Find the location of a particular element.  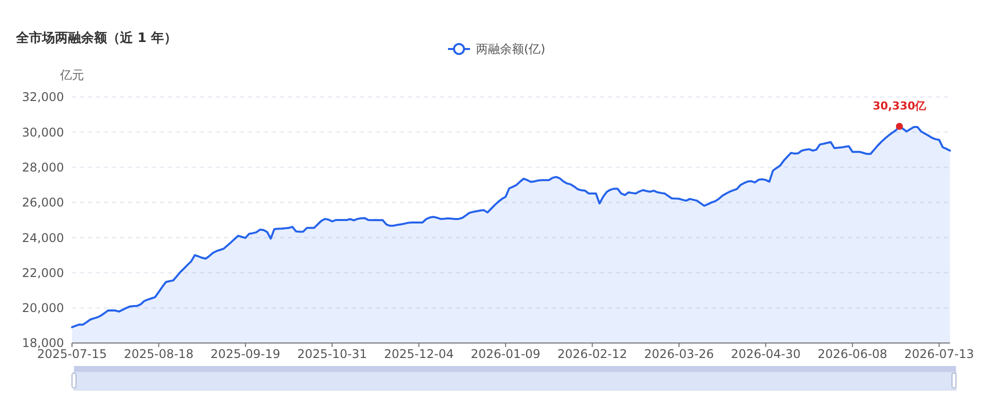

x-tick-label: 2026-02-12 is located at coordinates (592, 354).